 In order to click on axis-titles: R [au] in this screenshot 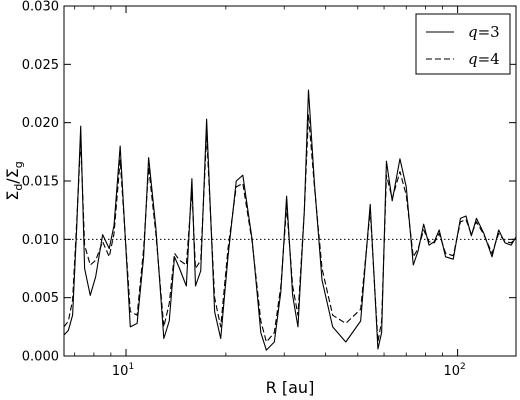, I will do `click(290, 387)`.